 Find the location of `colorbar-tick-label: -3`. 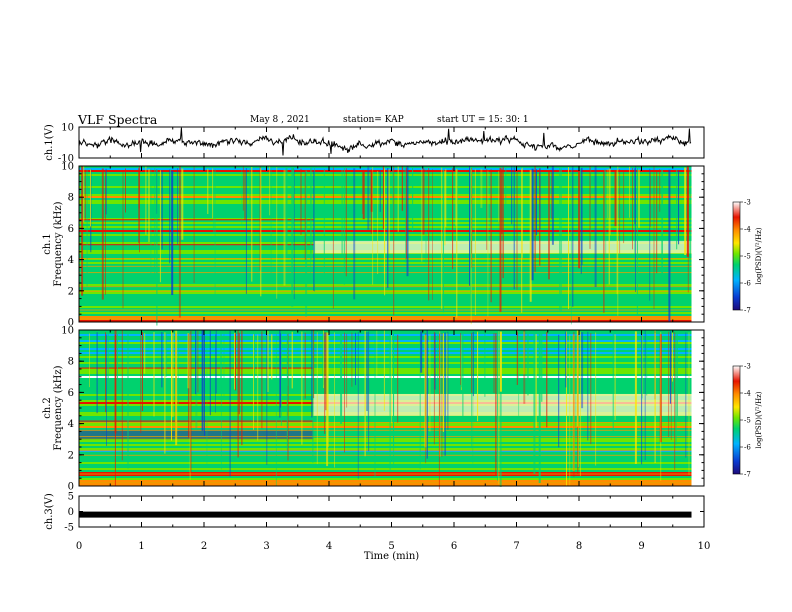

colorbar-tick-label: -3 is located at coordinates (747, 367).